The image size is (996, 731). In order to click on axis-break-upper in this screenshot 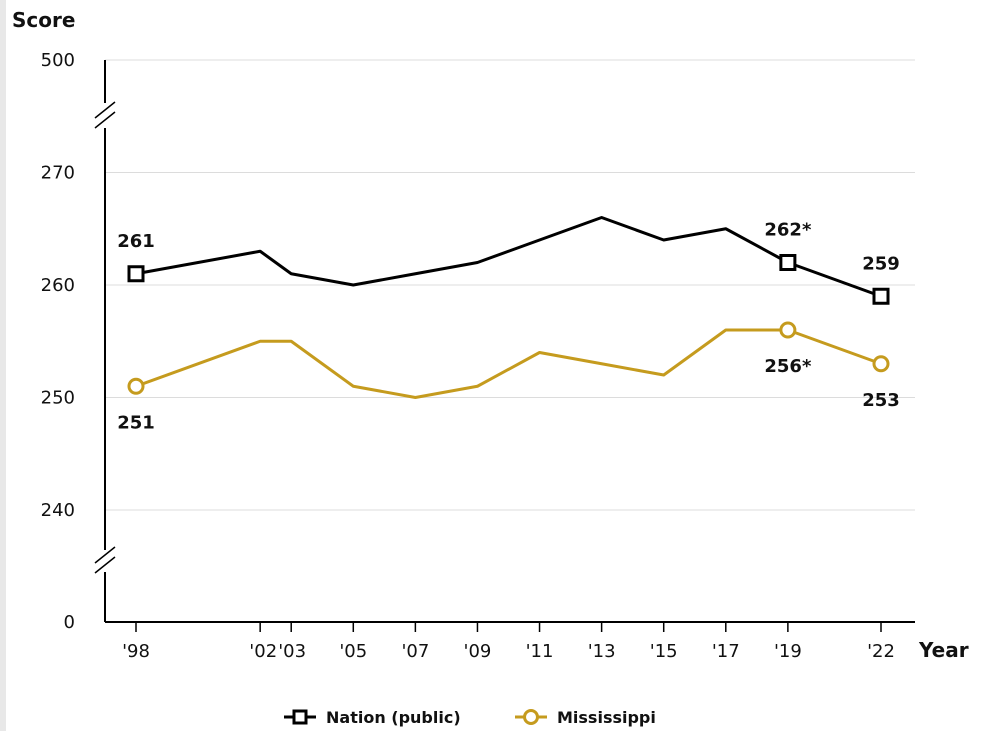, I will do `click(105, 115)`.